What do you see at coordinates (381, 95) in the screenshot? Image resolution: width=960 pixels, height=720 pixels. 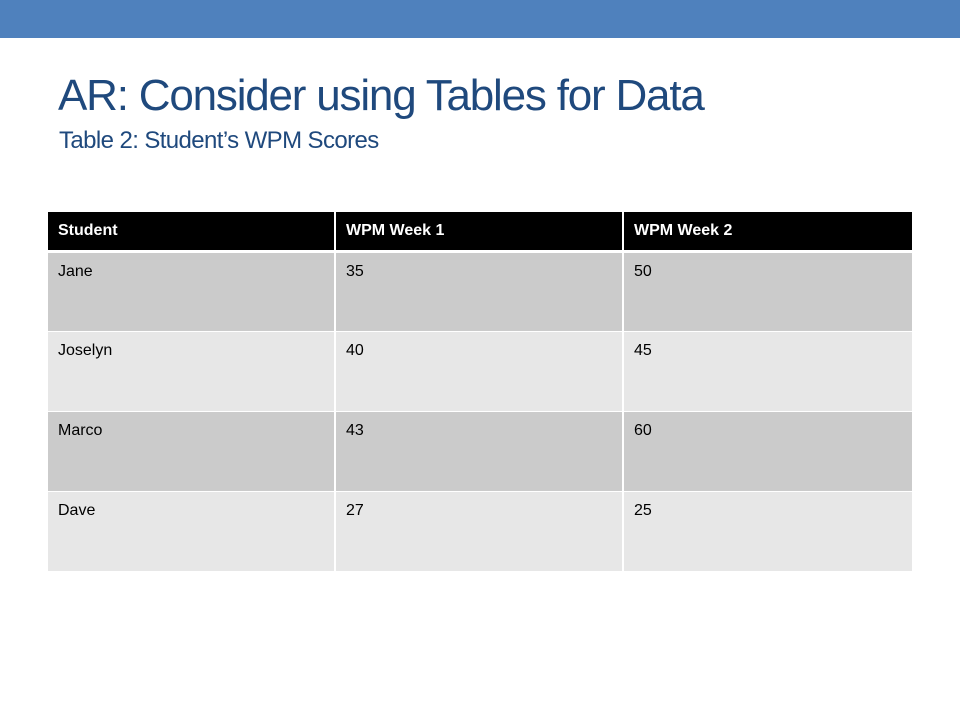 I see `slide-title: AR: Consider using Tables for Data` at bounding box center [381, 95].